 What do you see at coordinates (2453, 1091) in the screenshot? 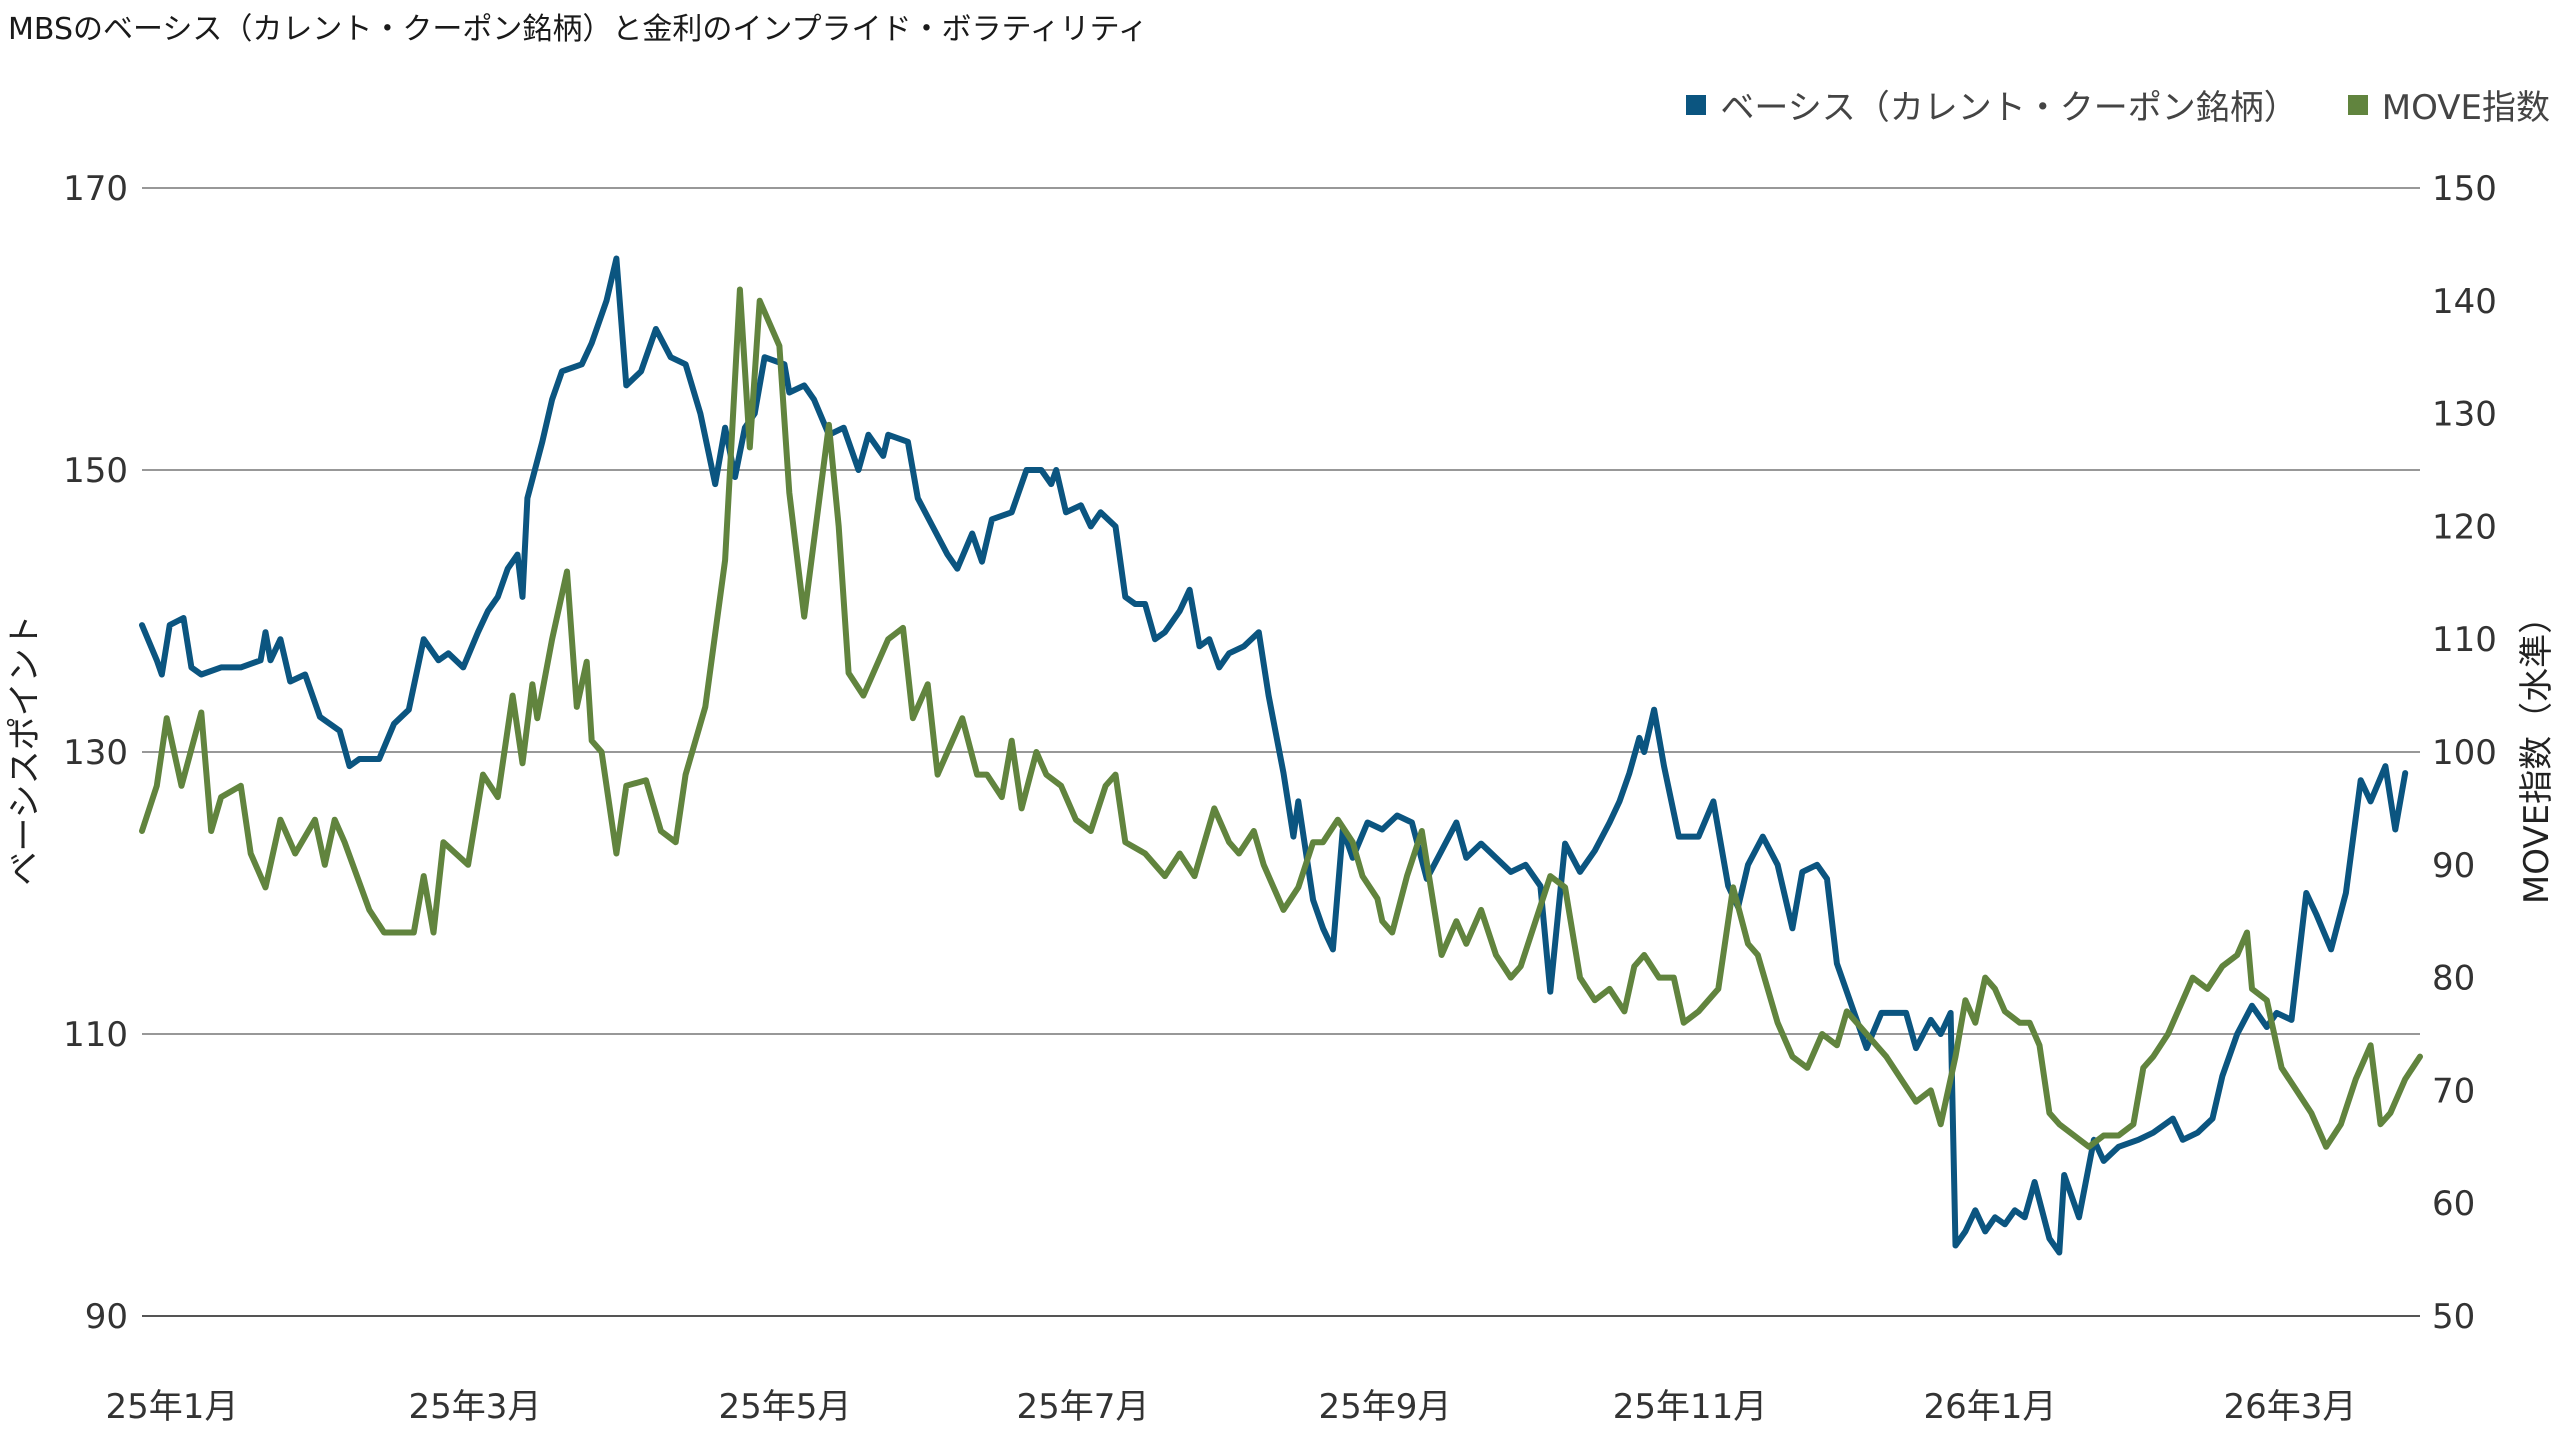
I see `right-tick-label: 70` at bounding box center [2453, 1091].